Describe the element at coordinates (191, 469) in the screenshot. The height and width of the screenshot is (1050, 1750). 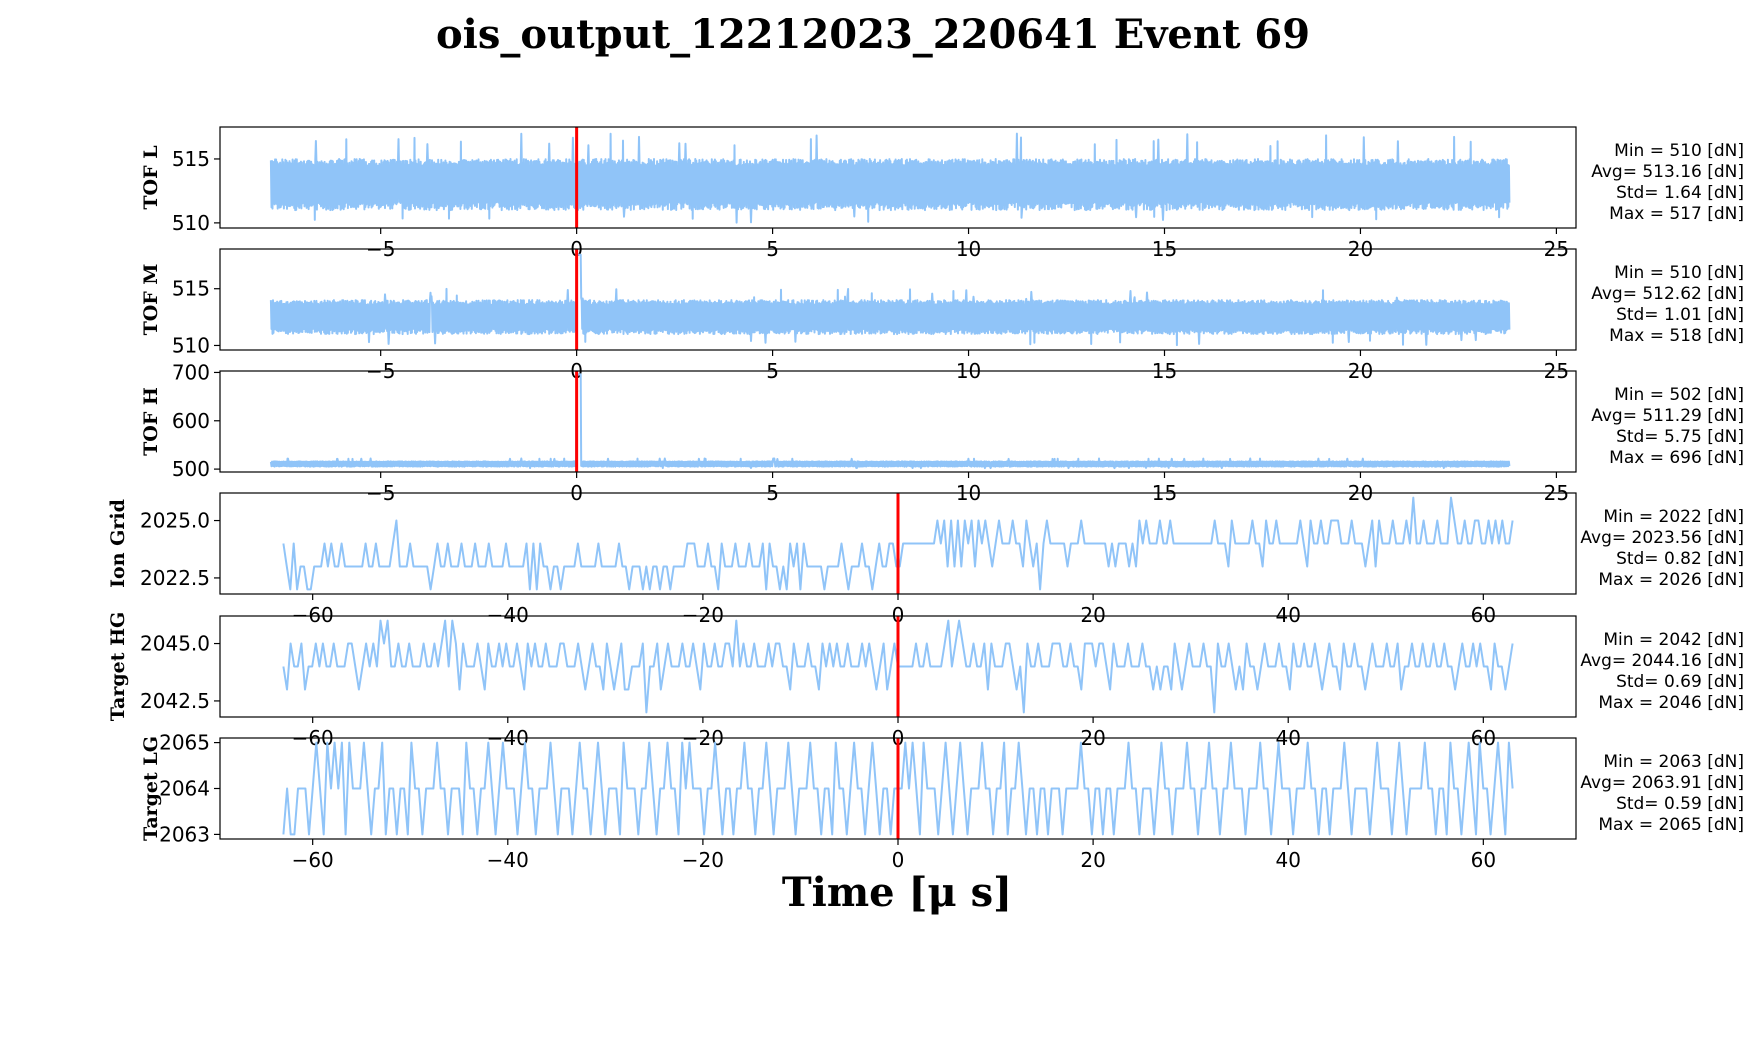
I see `y-tick-label: 500` at that location.